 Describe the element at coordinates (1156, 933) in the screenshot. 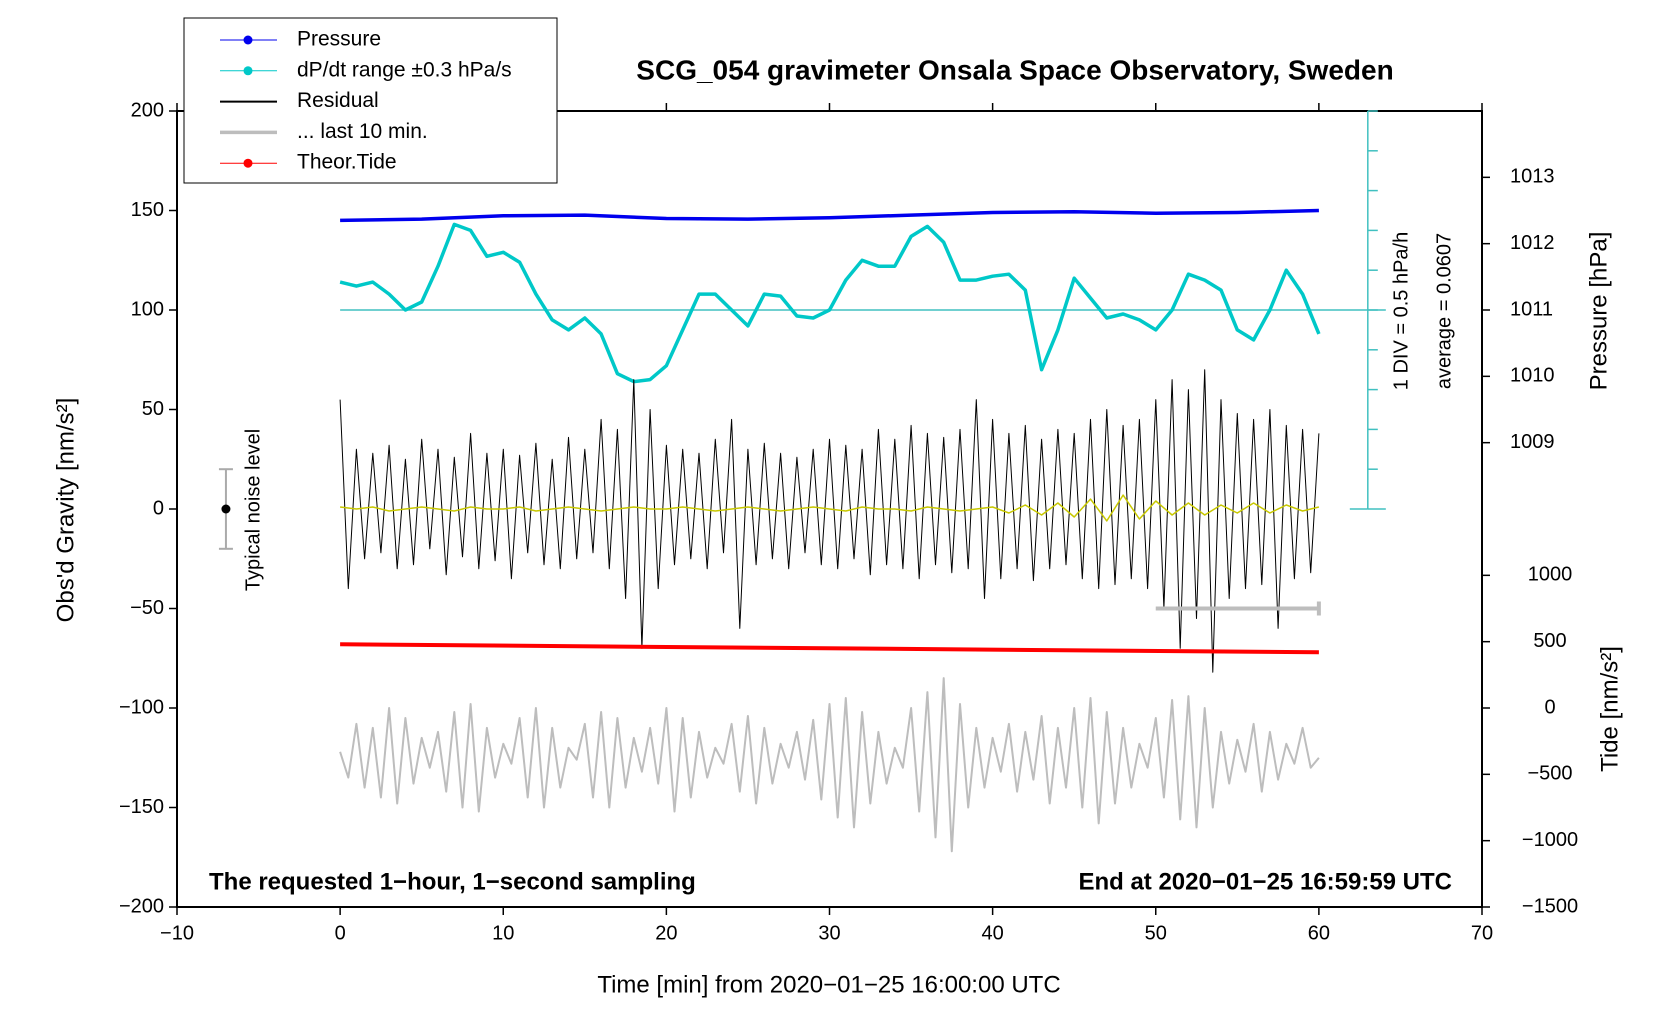

I see `x-tick-label: 50` at that location.